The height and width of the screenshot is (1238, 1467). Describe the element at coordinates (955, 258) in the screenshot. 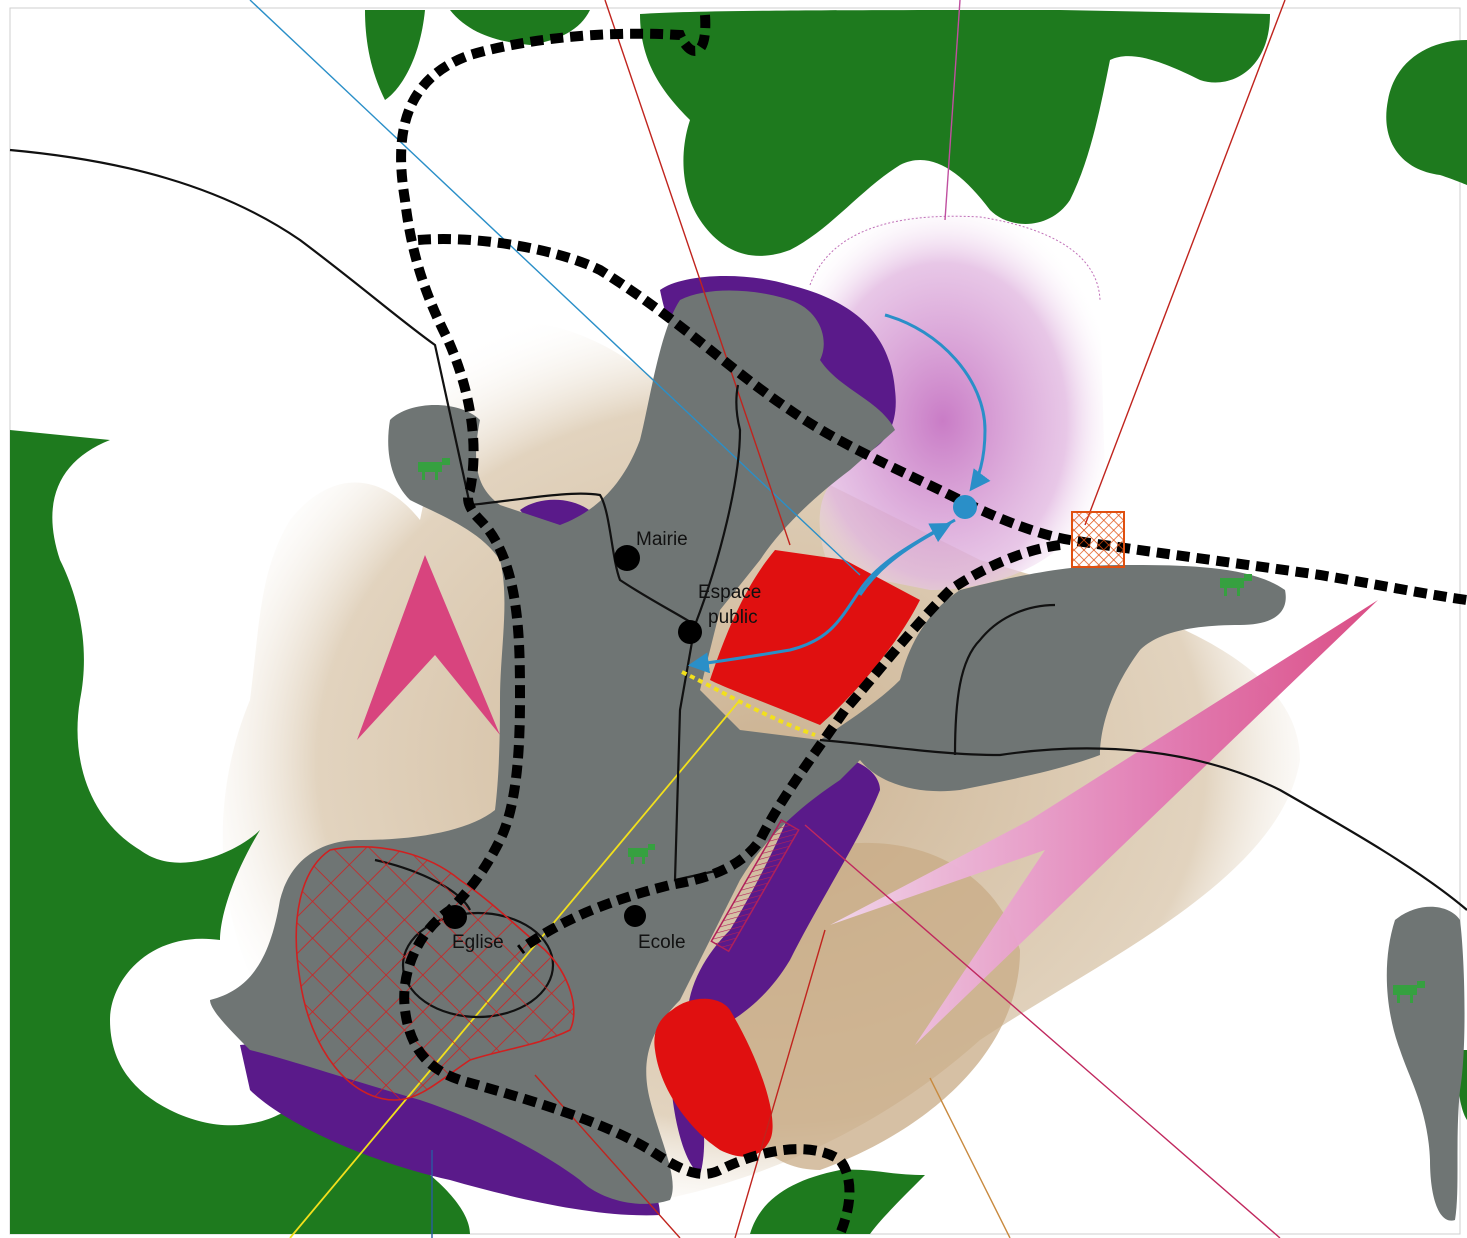

I see `planned-zone-outline` at that location.